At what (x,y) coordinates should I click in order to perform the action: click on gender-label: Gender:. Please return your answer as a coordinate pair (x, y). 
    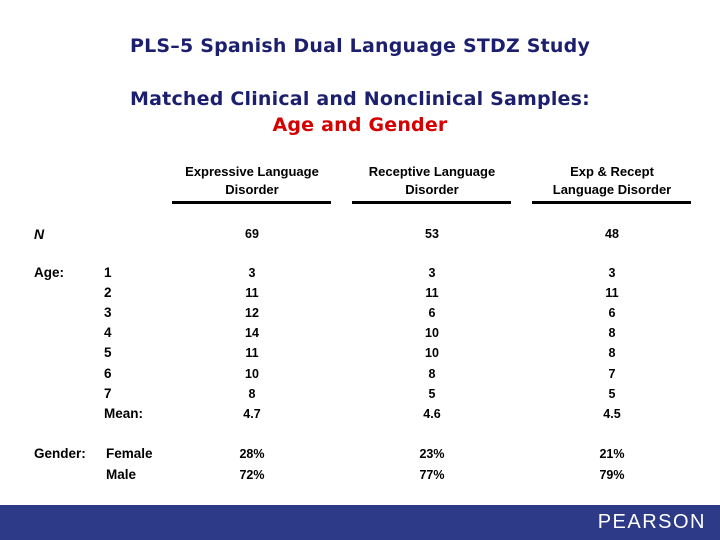
    Looking at the image, I should click on (60, 453).